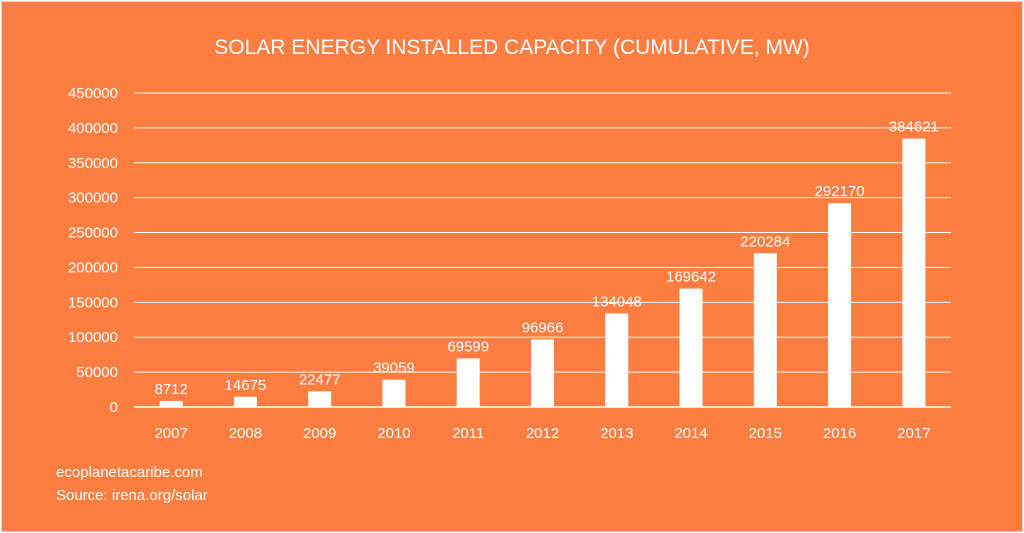 This screenshot has width=1024, height=533. Describe the element at coordinates (616, 433) in the screenshot. I see `x-tick-label: 2013` at that location.